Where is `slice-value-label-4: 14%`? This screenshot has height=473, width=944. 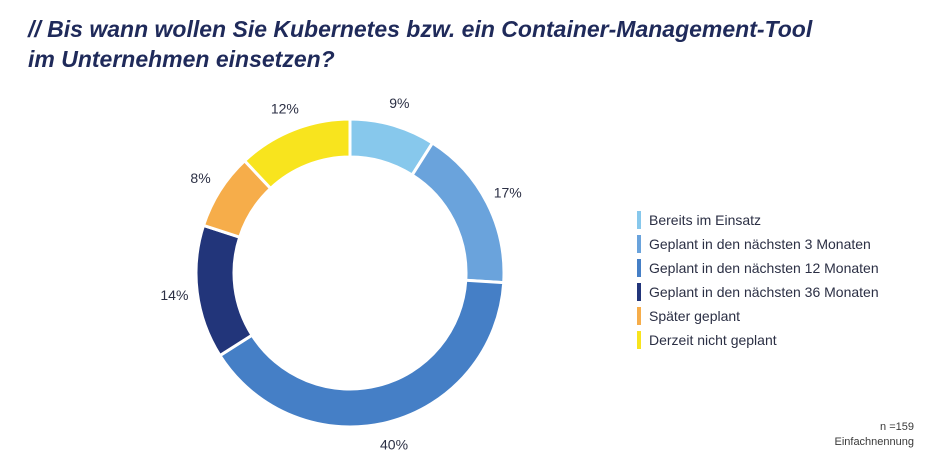
slice-value-label-4: 14% is located at coordinates (174, 295).